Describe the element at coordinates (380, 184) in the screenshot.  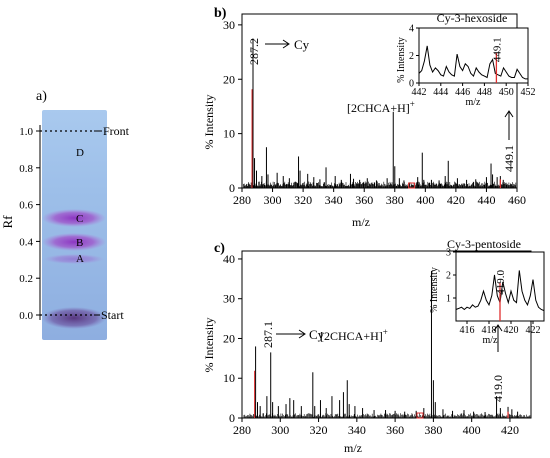
I see `spectrum-b-baseline-noise` at that location.